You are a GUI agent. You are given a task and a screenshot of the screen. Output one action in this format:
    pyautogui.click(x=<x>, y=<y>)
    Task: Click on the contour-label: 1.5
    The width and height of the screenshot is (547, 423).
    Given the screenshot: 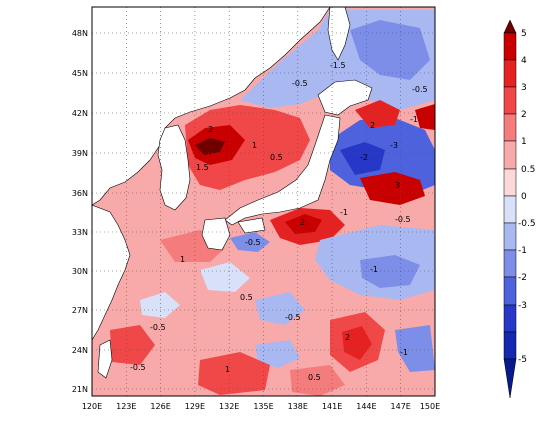 What is the action you would take?
    pyautogui.click(x=202, y=167)
    